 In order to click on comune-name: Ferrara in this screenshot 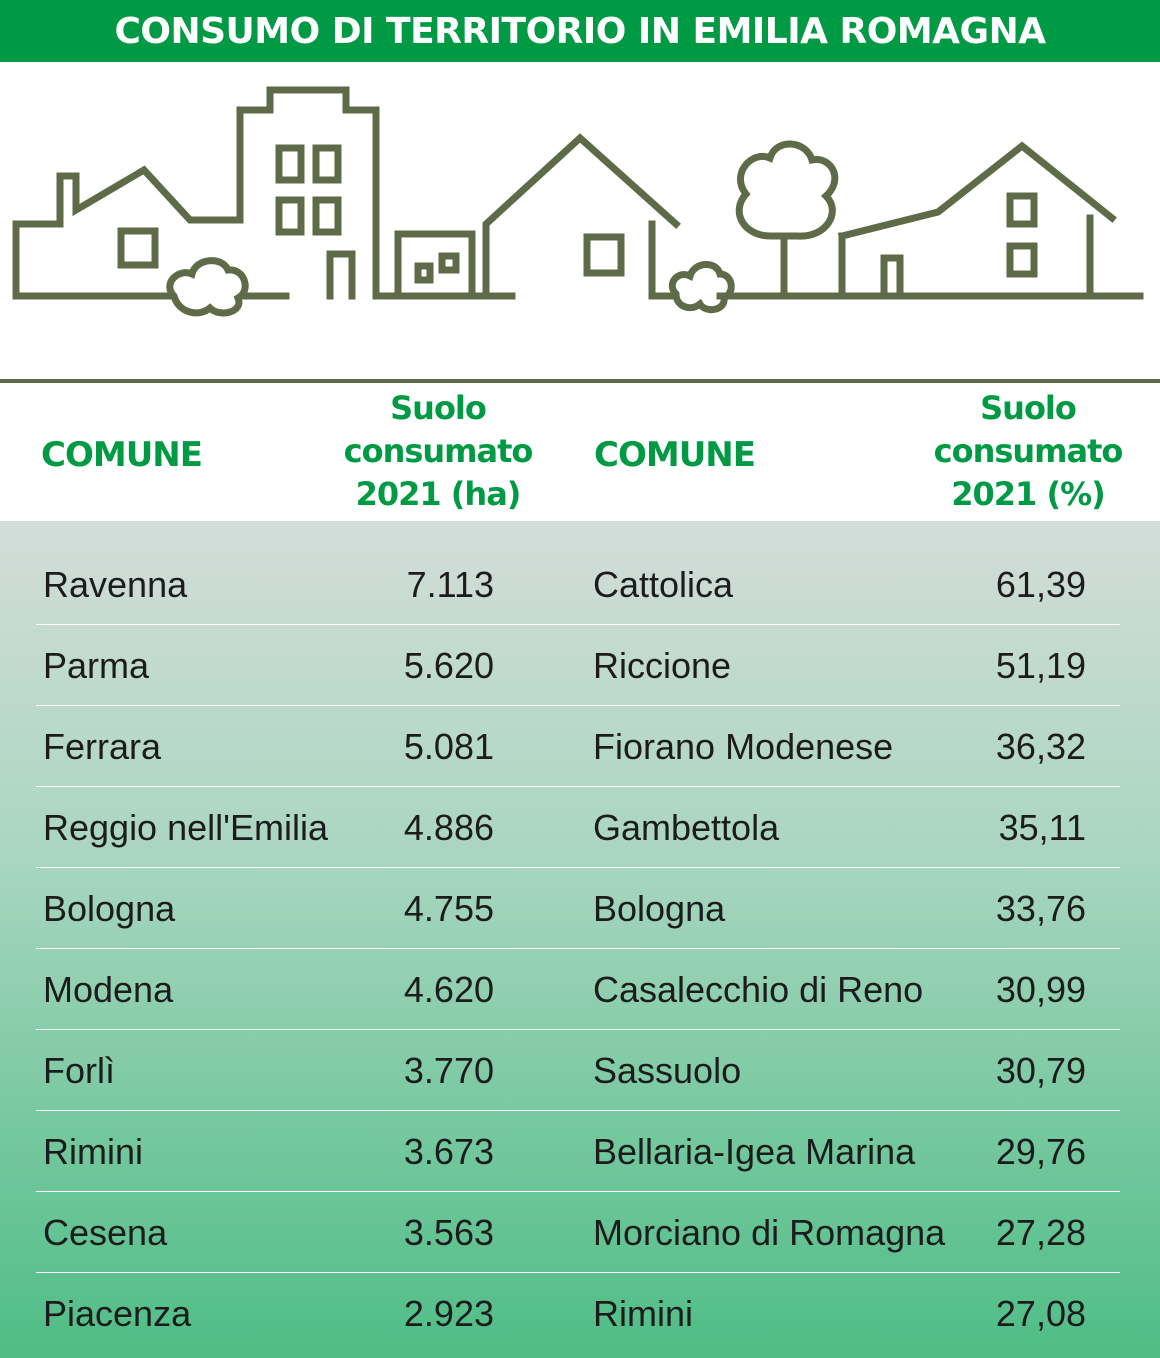, I will do `click(102, 746)`.